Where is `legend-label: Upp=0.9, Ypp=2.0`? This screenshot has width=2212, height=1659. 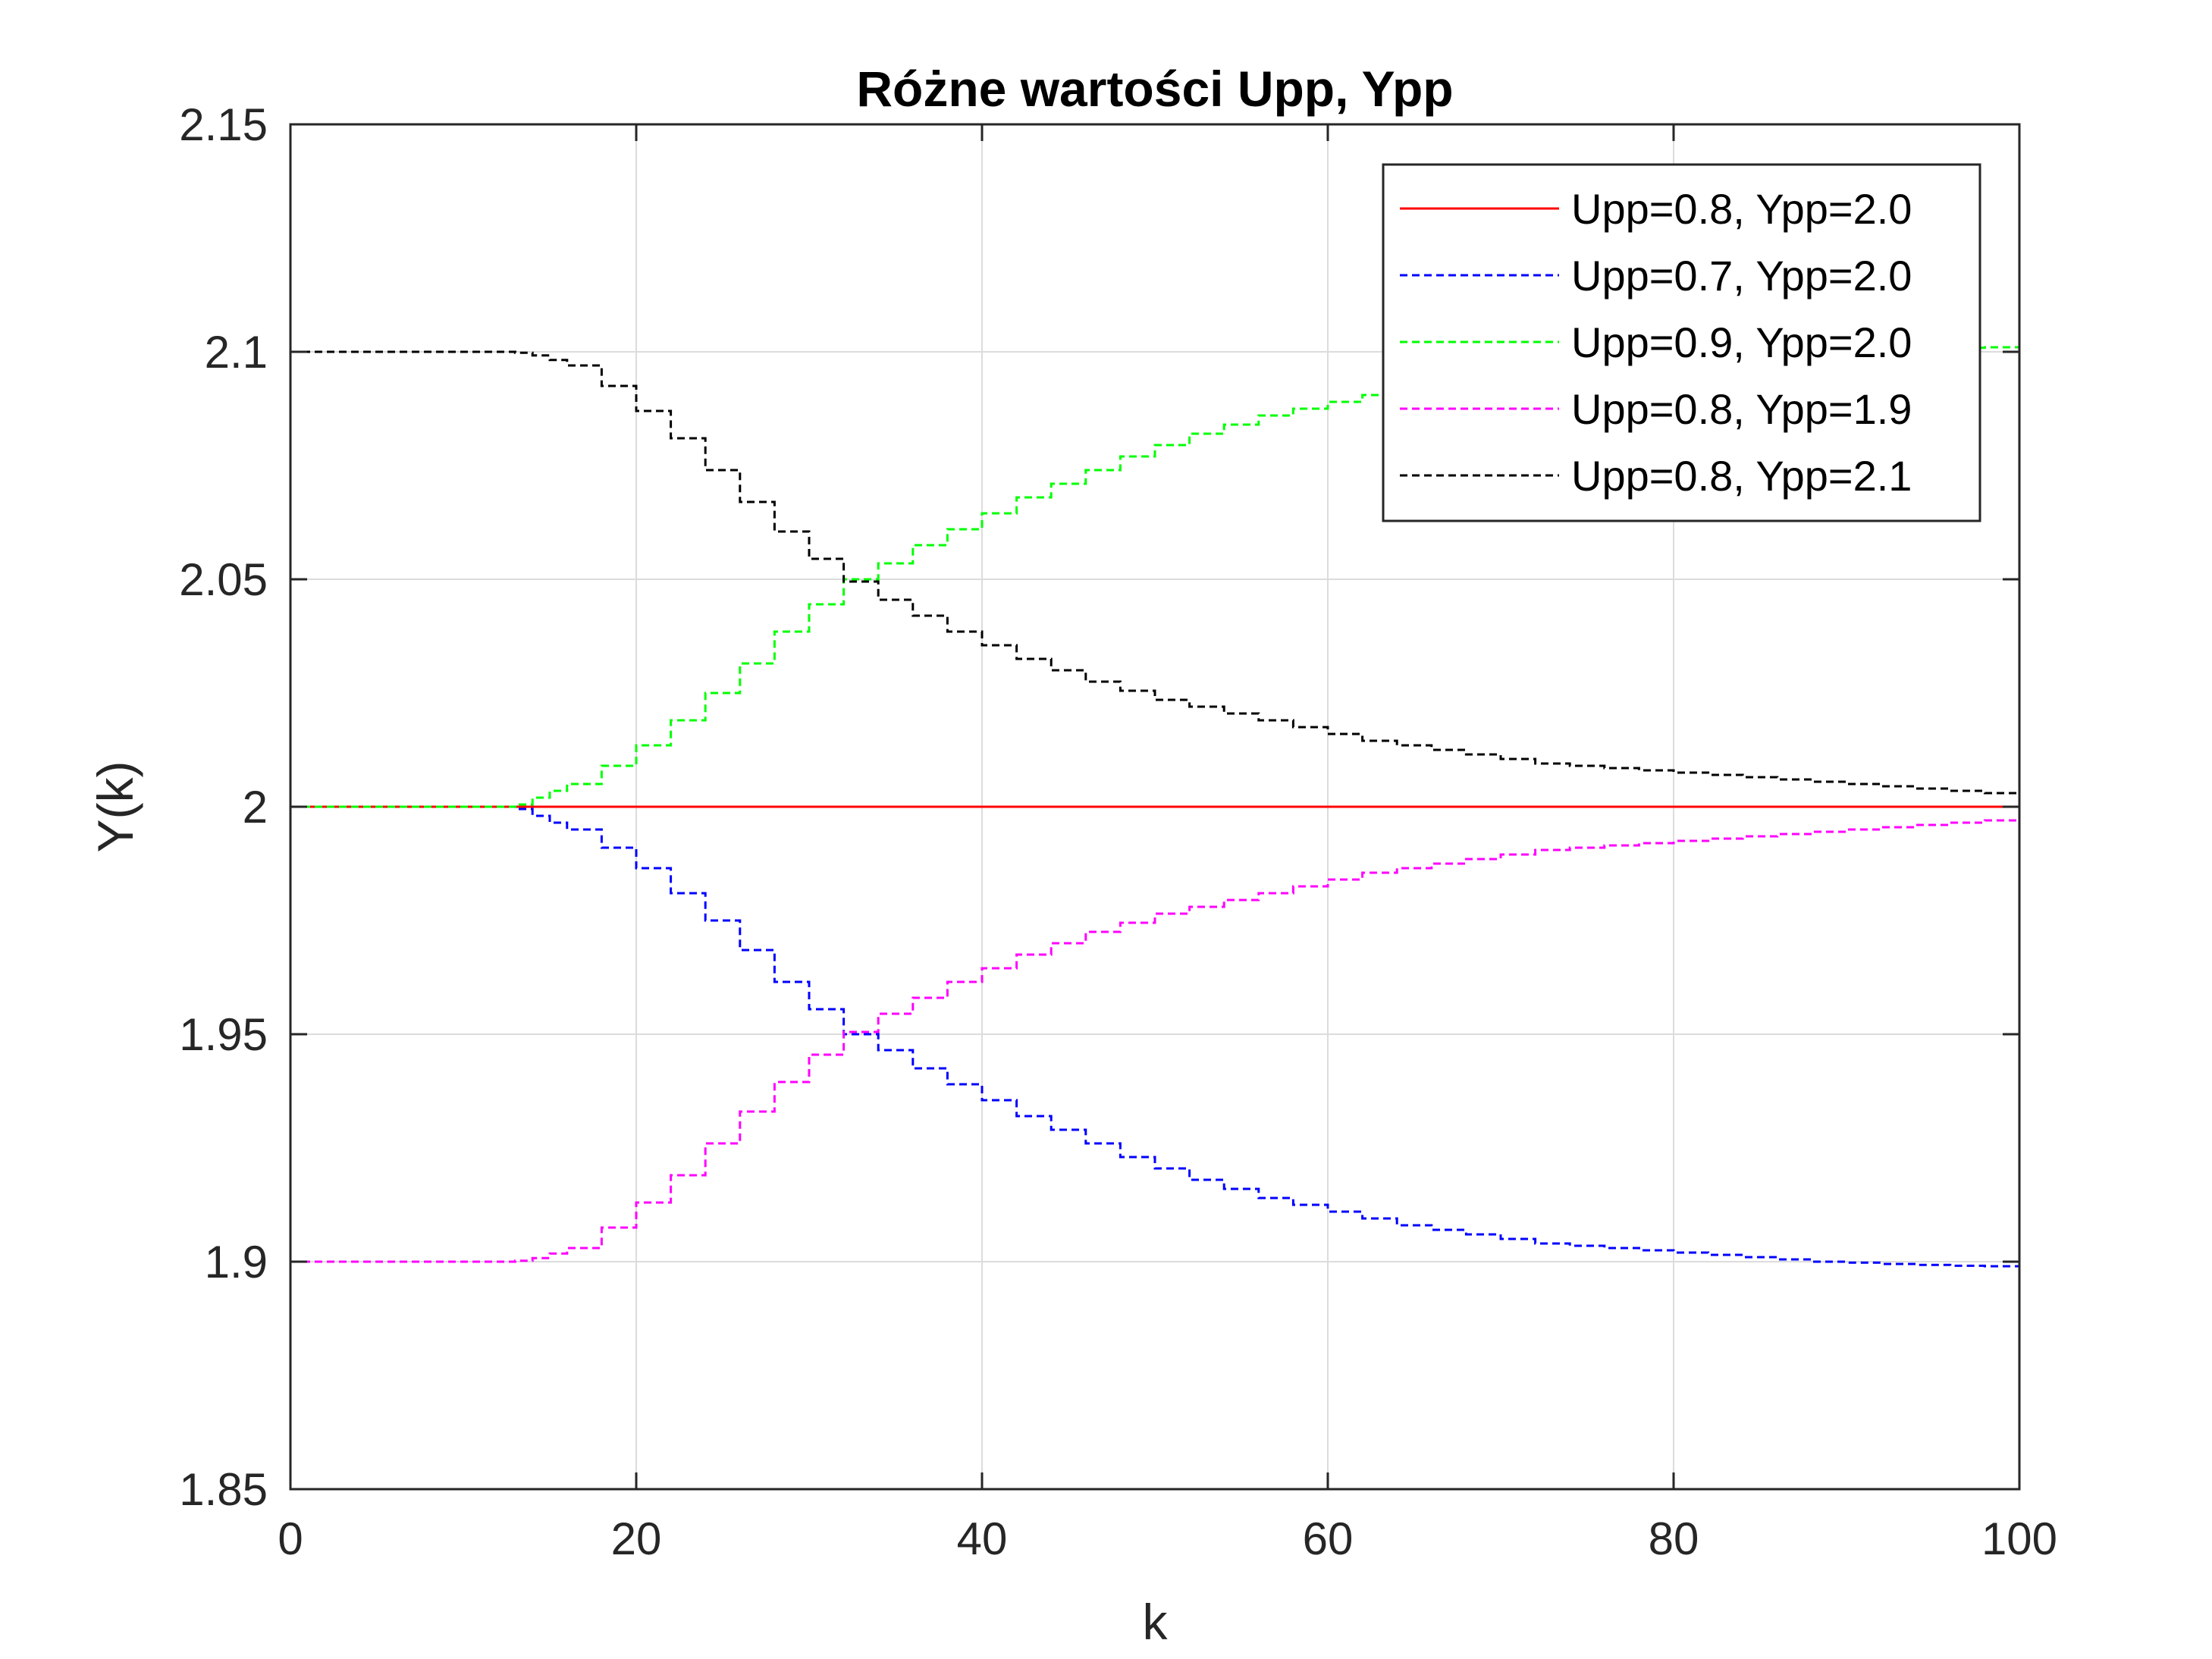 legend-label: Upp=0.9, Ypp=2.0 is located at coordinates (1742, 342).